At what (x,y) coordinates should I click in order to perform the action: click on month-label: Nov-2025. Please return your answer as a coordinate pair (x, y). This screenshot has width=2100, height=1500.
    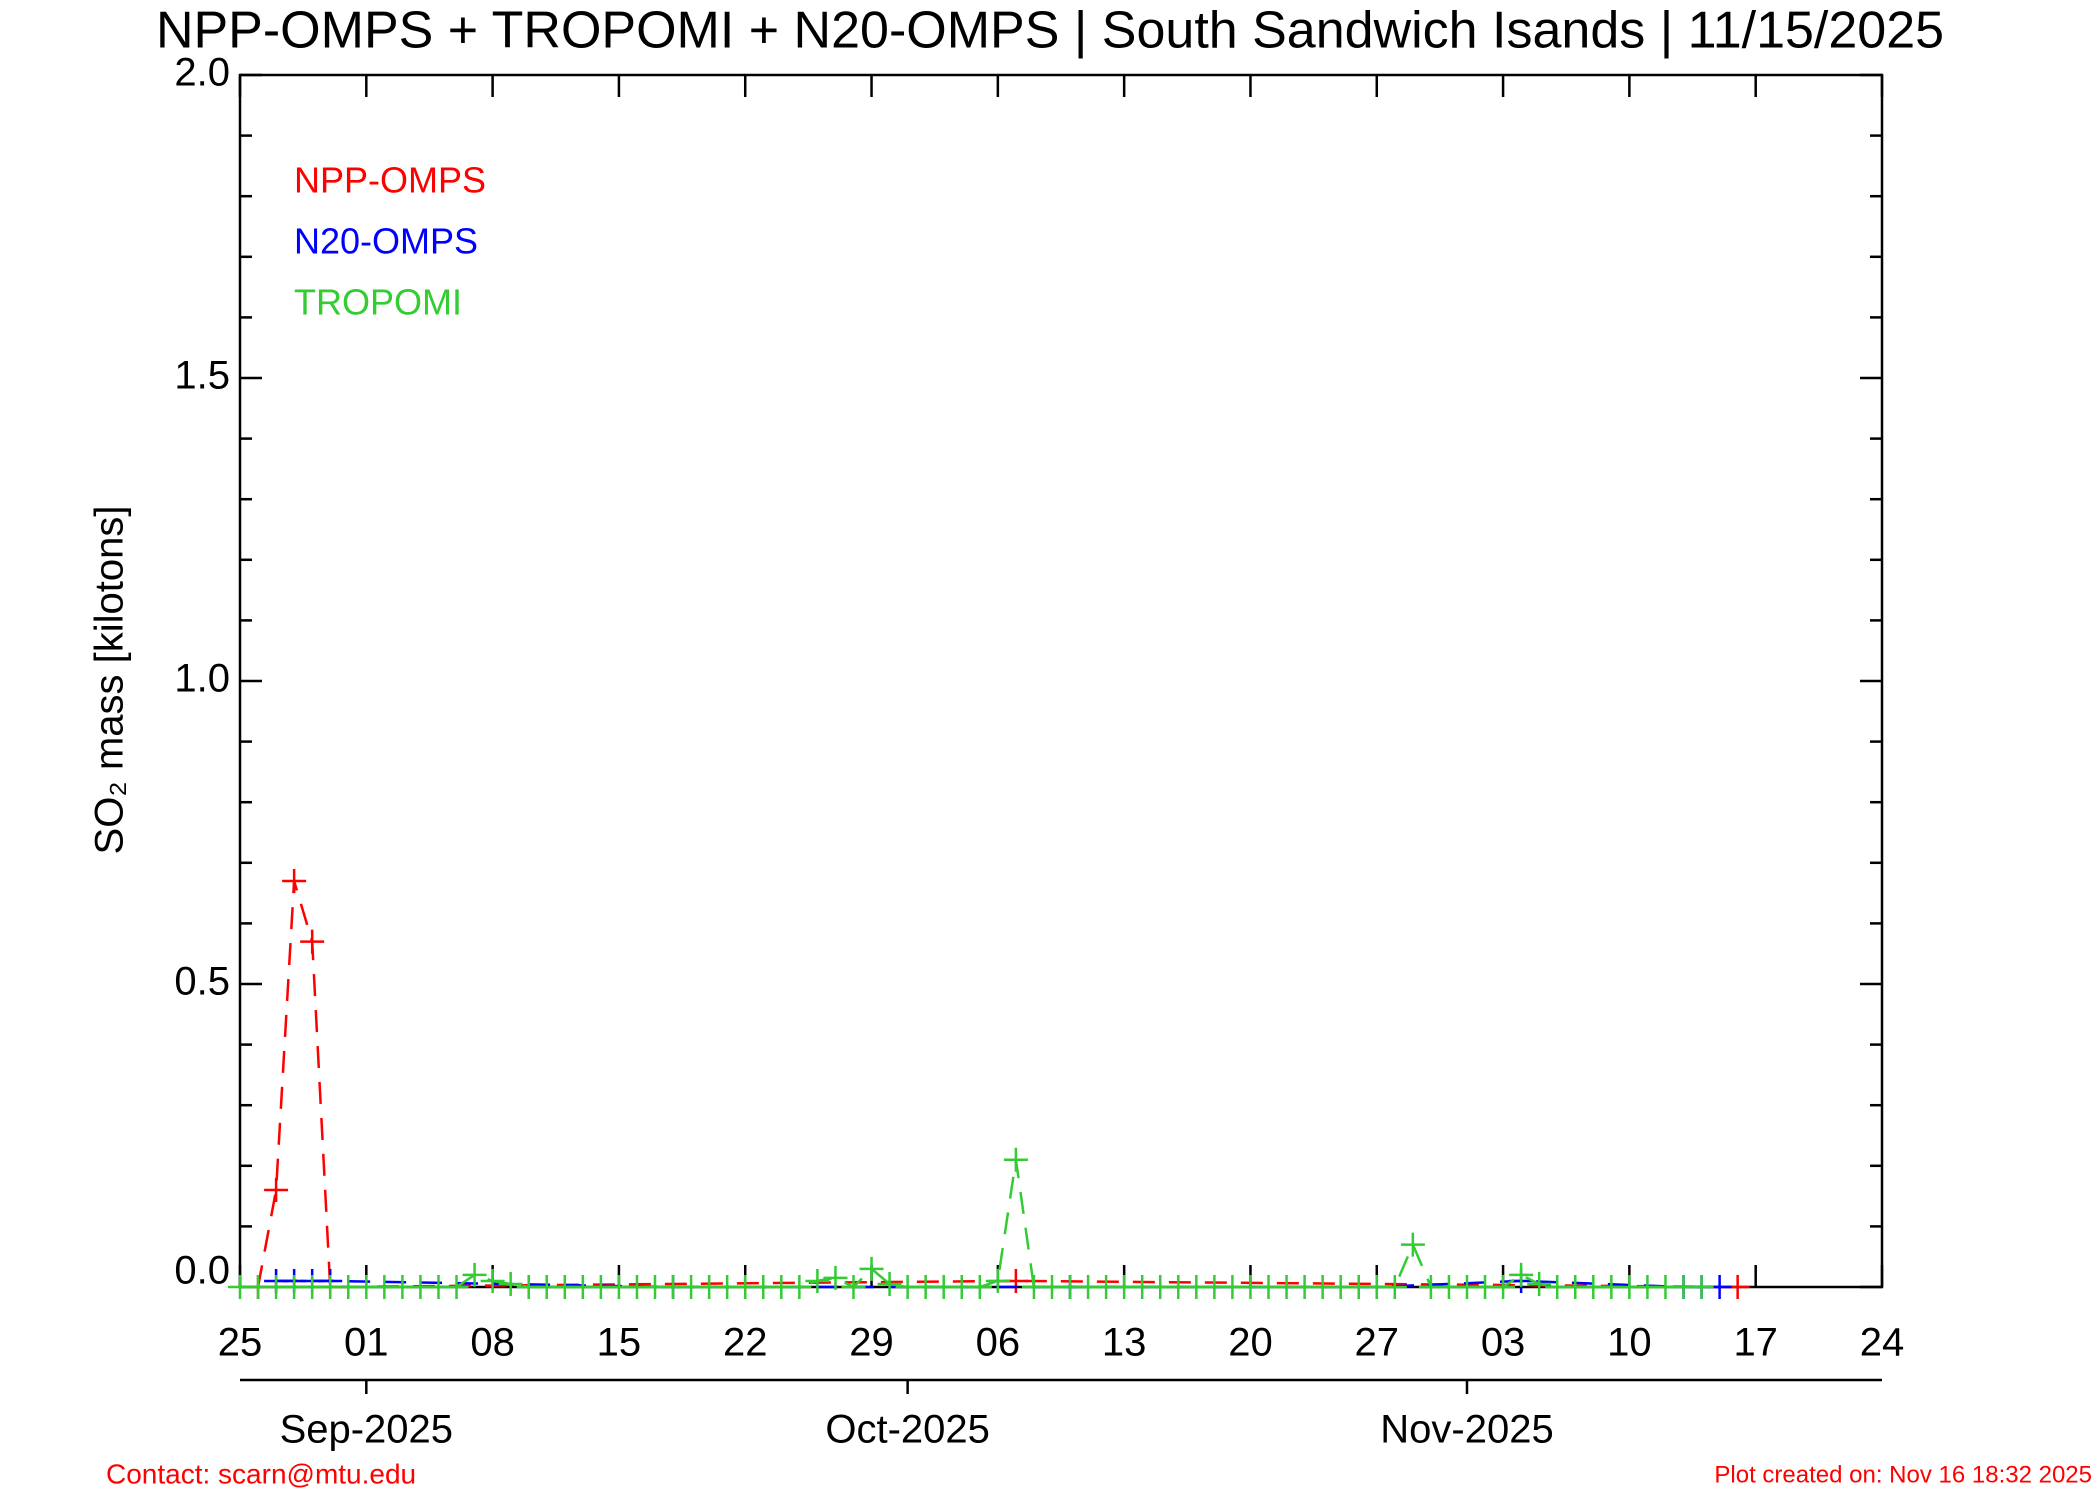
    Looking at the image, I should click on (1466, 1430).